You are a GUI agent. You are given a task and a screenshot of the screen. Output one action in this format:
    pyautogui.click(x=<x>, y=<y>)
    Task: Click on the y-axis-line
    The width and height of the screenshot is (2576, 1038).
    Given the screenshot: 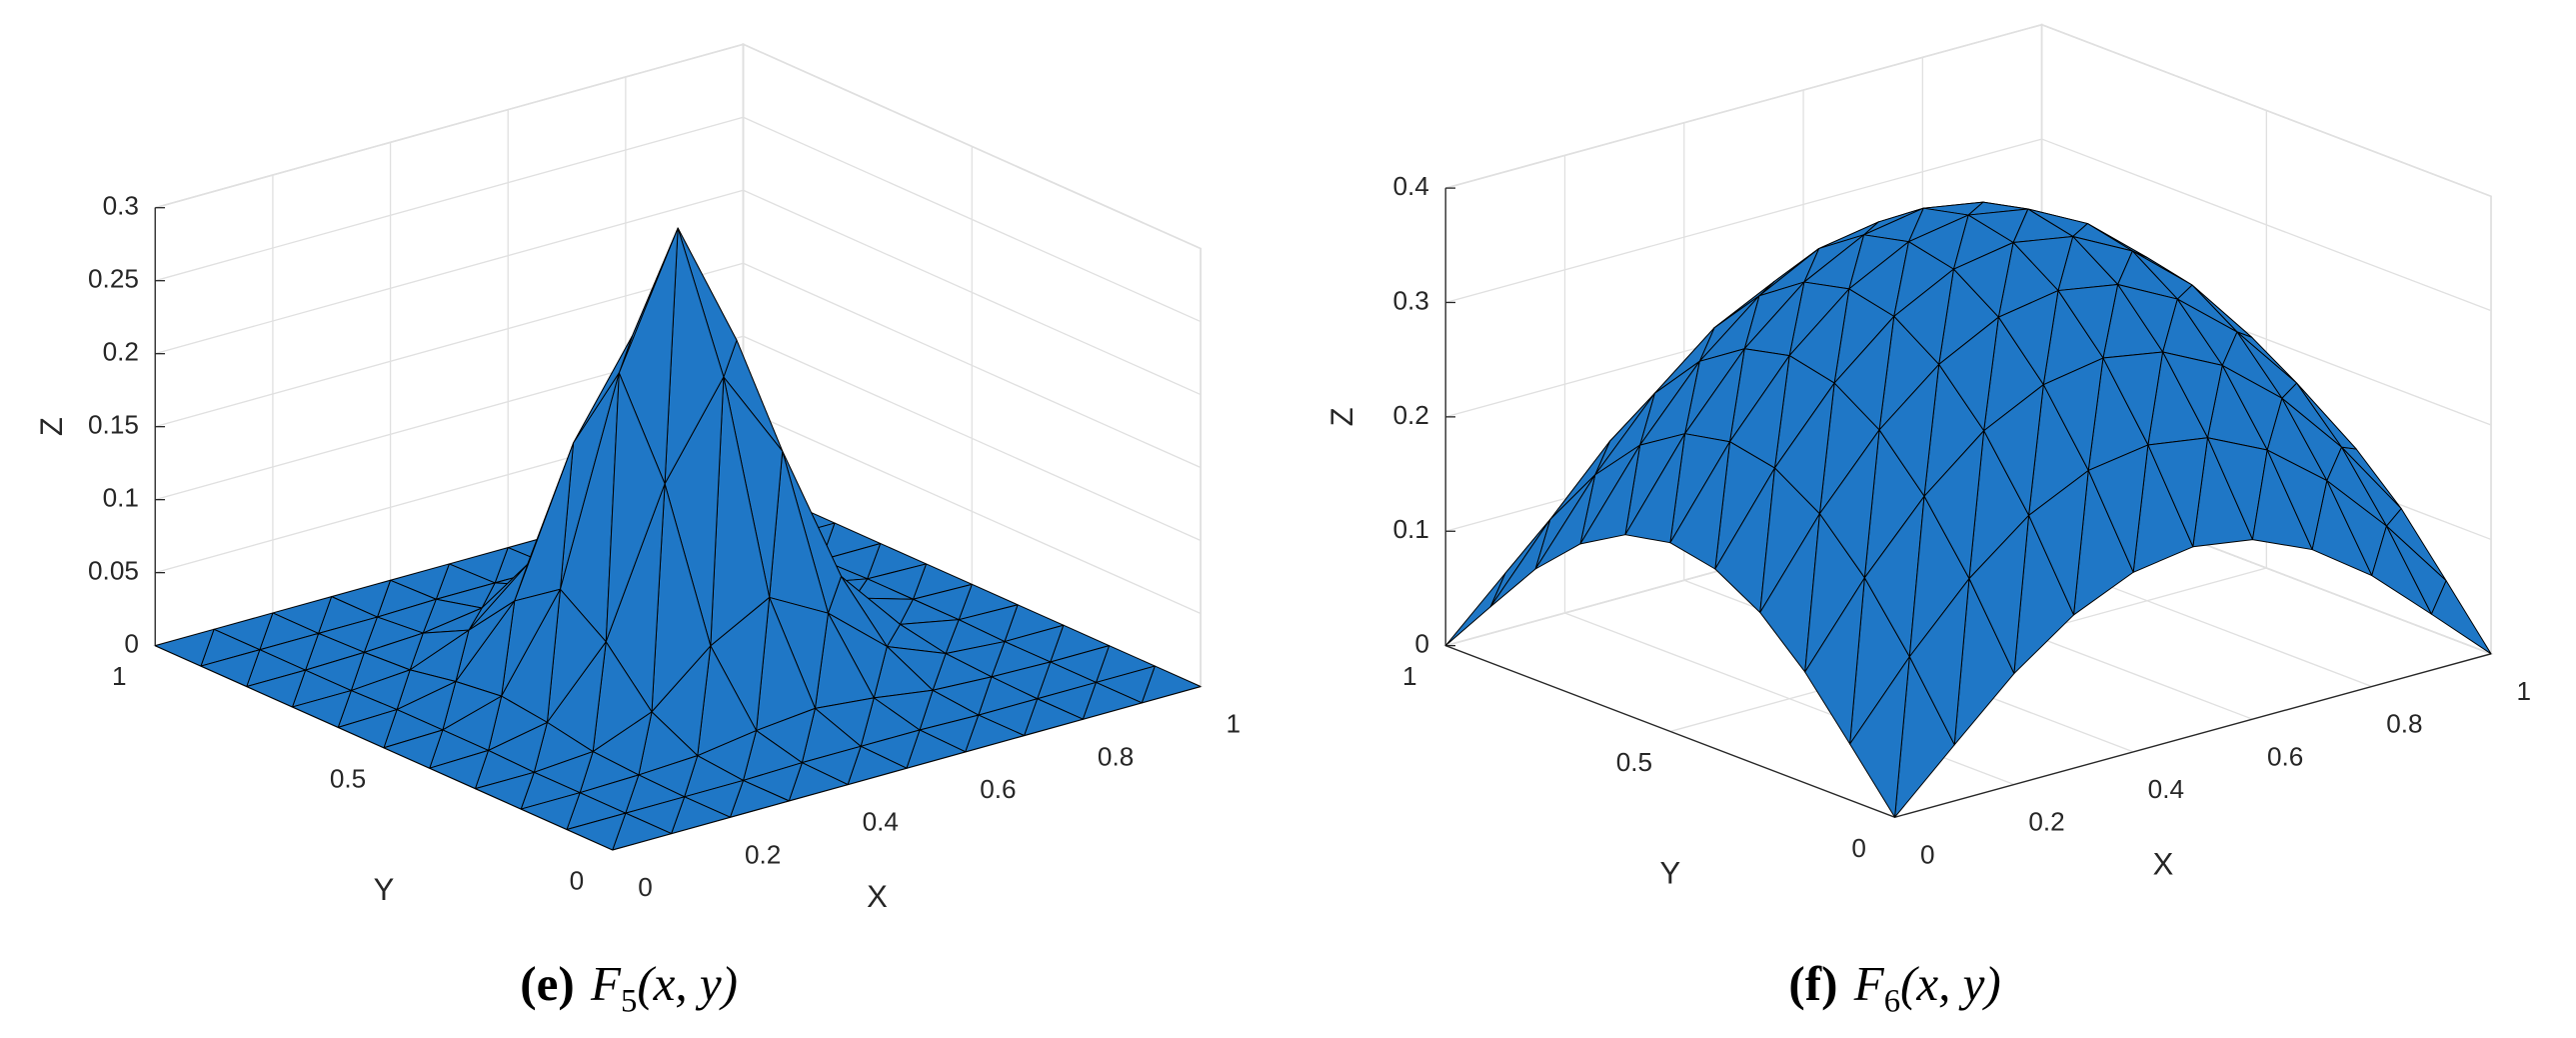 What is the action you would take?
    pyautogui.click(x=1670, y=731)
    